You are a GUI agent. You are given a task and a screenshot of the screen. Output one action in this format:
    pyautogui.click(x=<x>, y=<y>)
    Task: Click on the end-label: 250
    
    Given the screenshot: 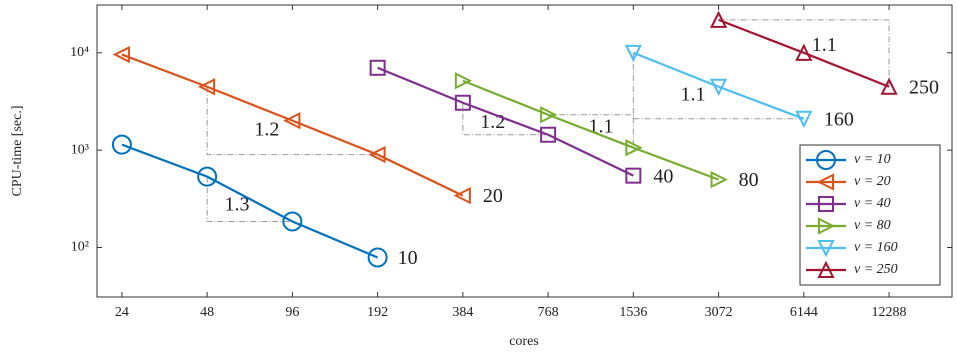 What is the action you would take?
    pyautogui.click(x=924, y=87)
    